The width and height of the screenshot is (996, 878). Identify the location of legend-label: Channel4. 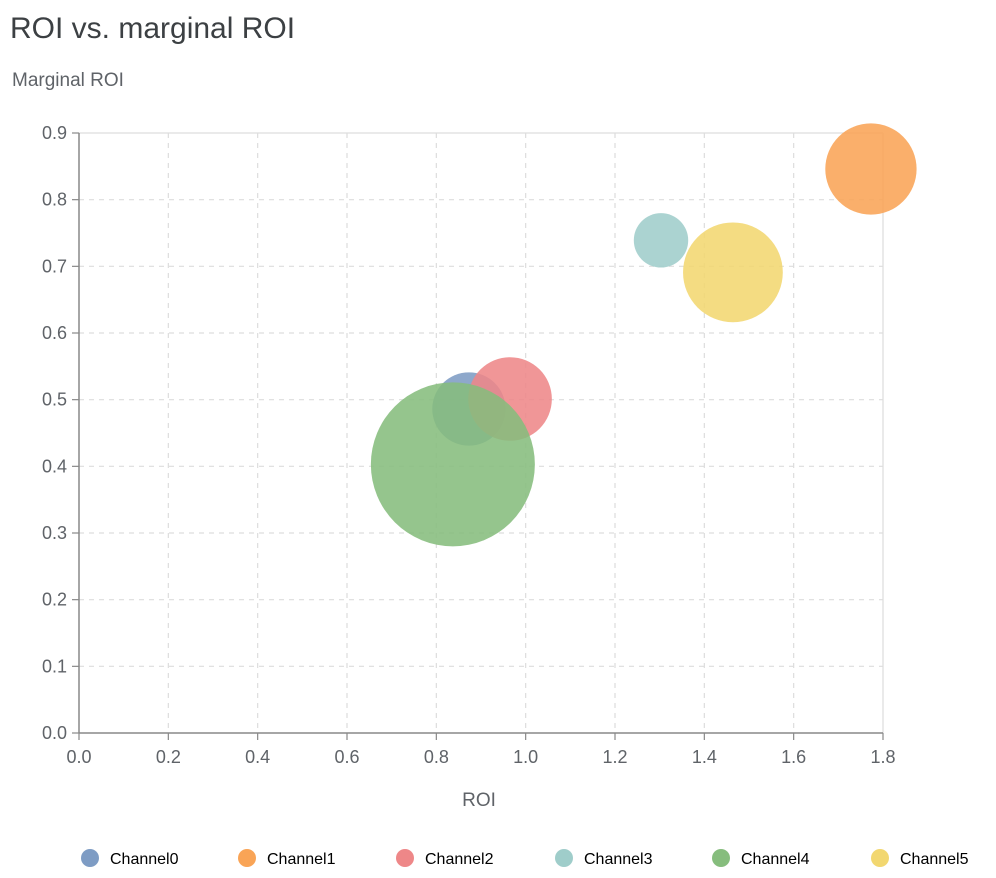
(775, 859).